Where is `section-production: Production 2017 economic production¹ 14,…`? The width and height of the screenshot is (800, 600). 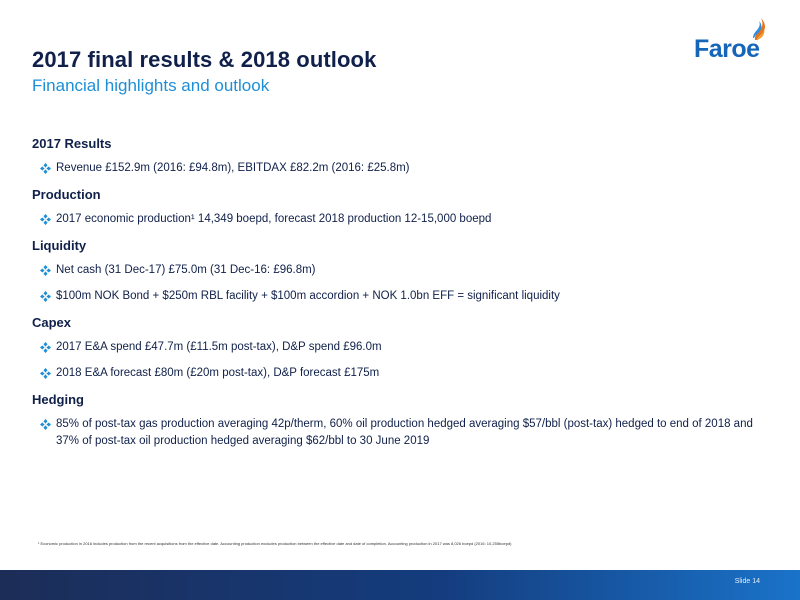 section-production: Production 2017 economic production¹ 14,… is located at coordinates (402, 207).